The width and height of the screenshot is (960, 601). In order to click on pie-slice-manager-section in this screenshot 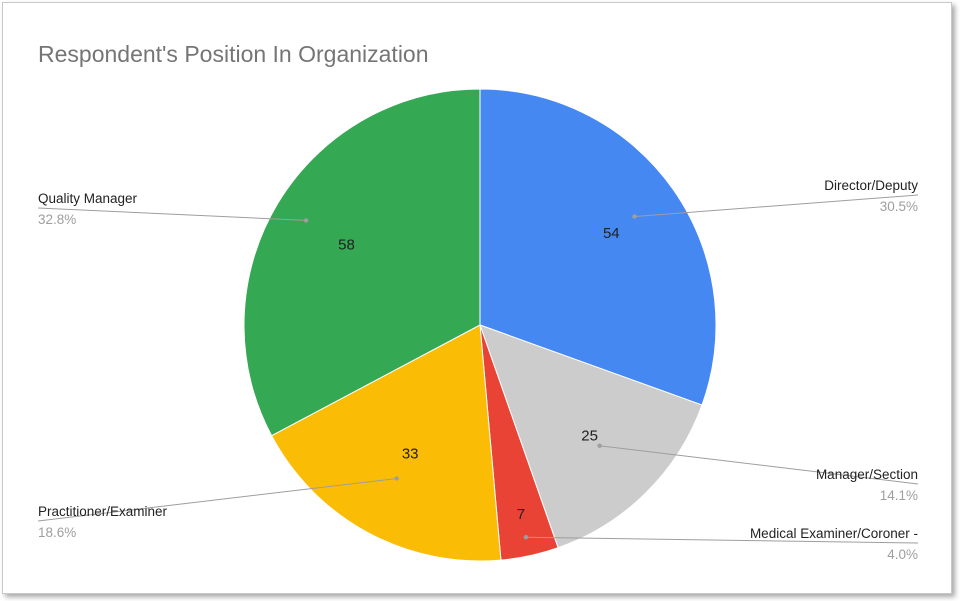, I will do `click(591, 436)`.